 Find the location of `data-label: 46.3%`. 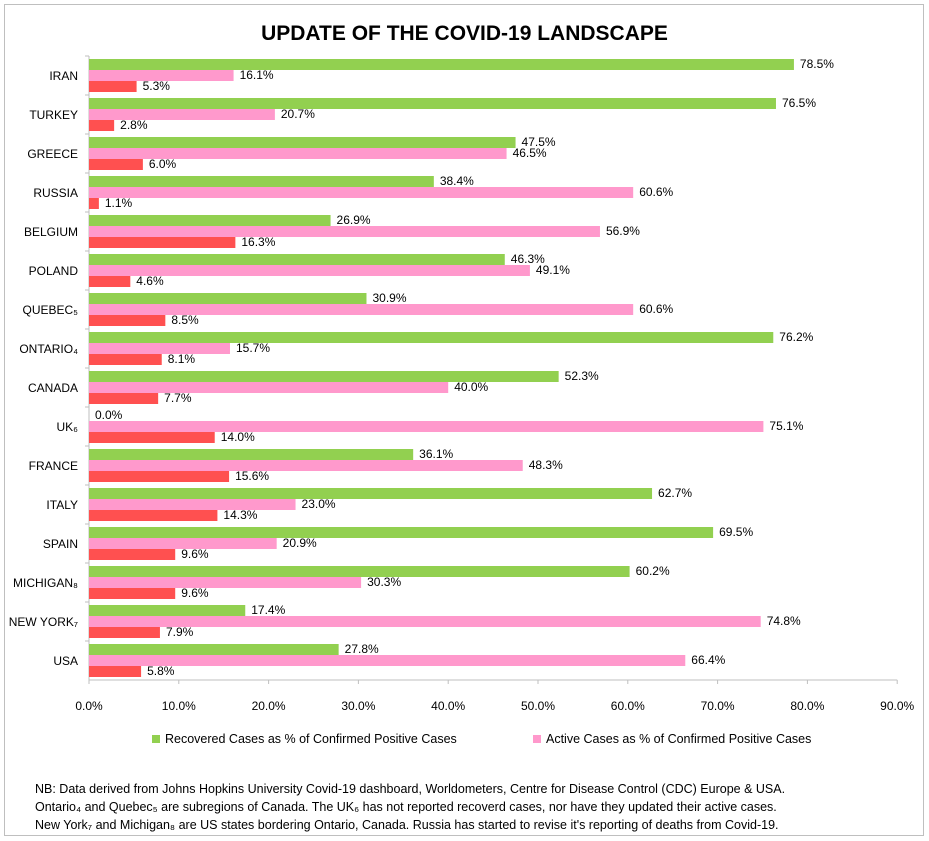

data-label: 46.3% is located at coordinates (528, 259).